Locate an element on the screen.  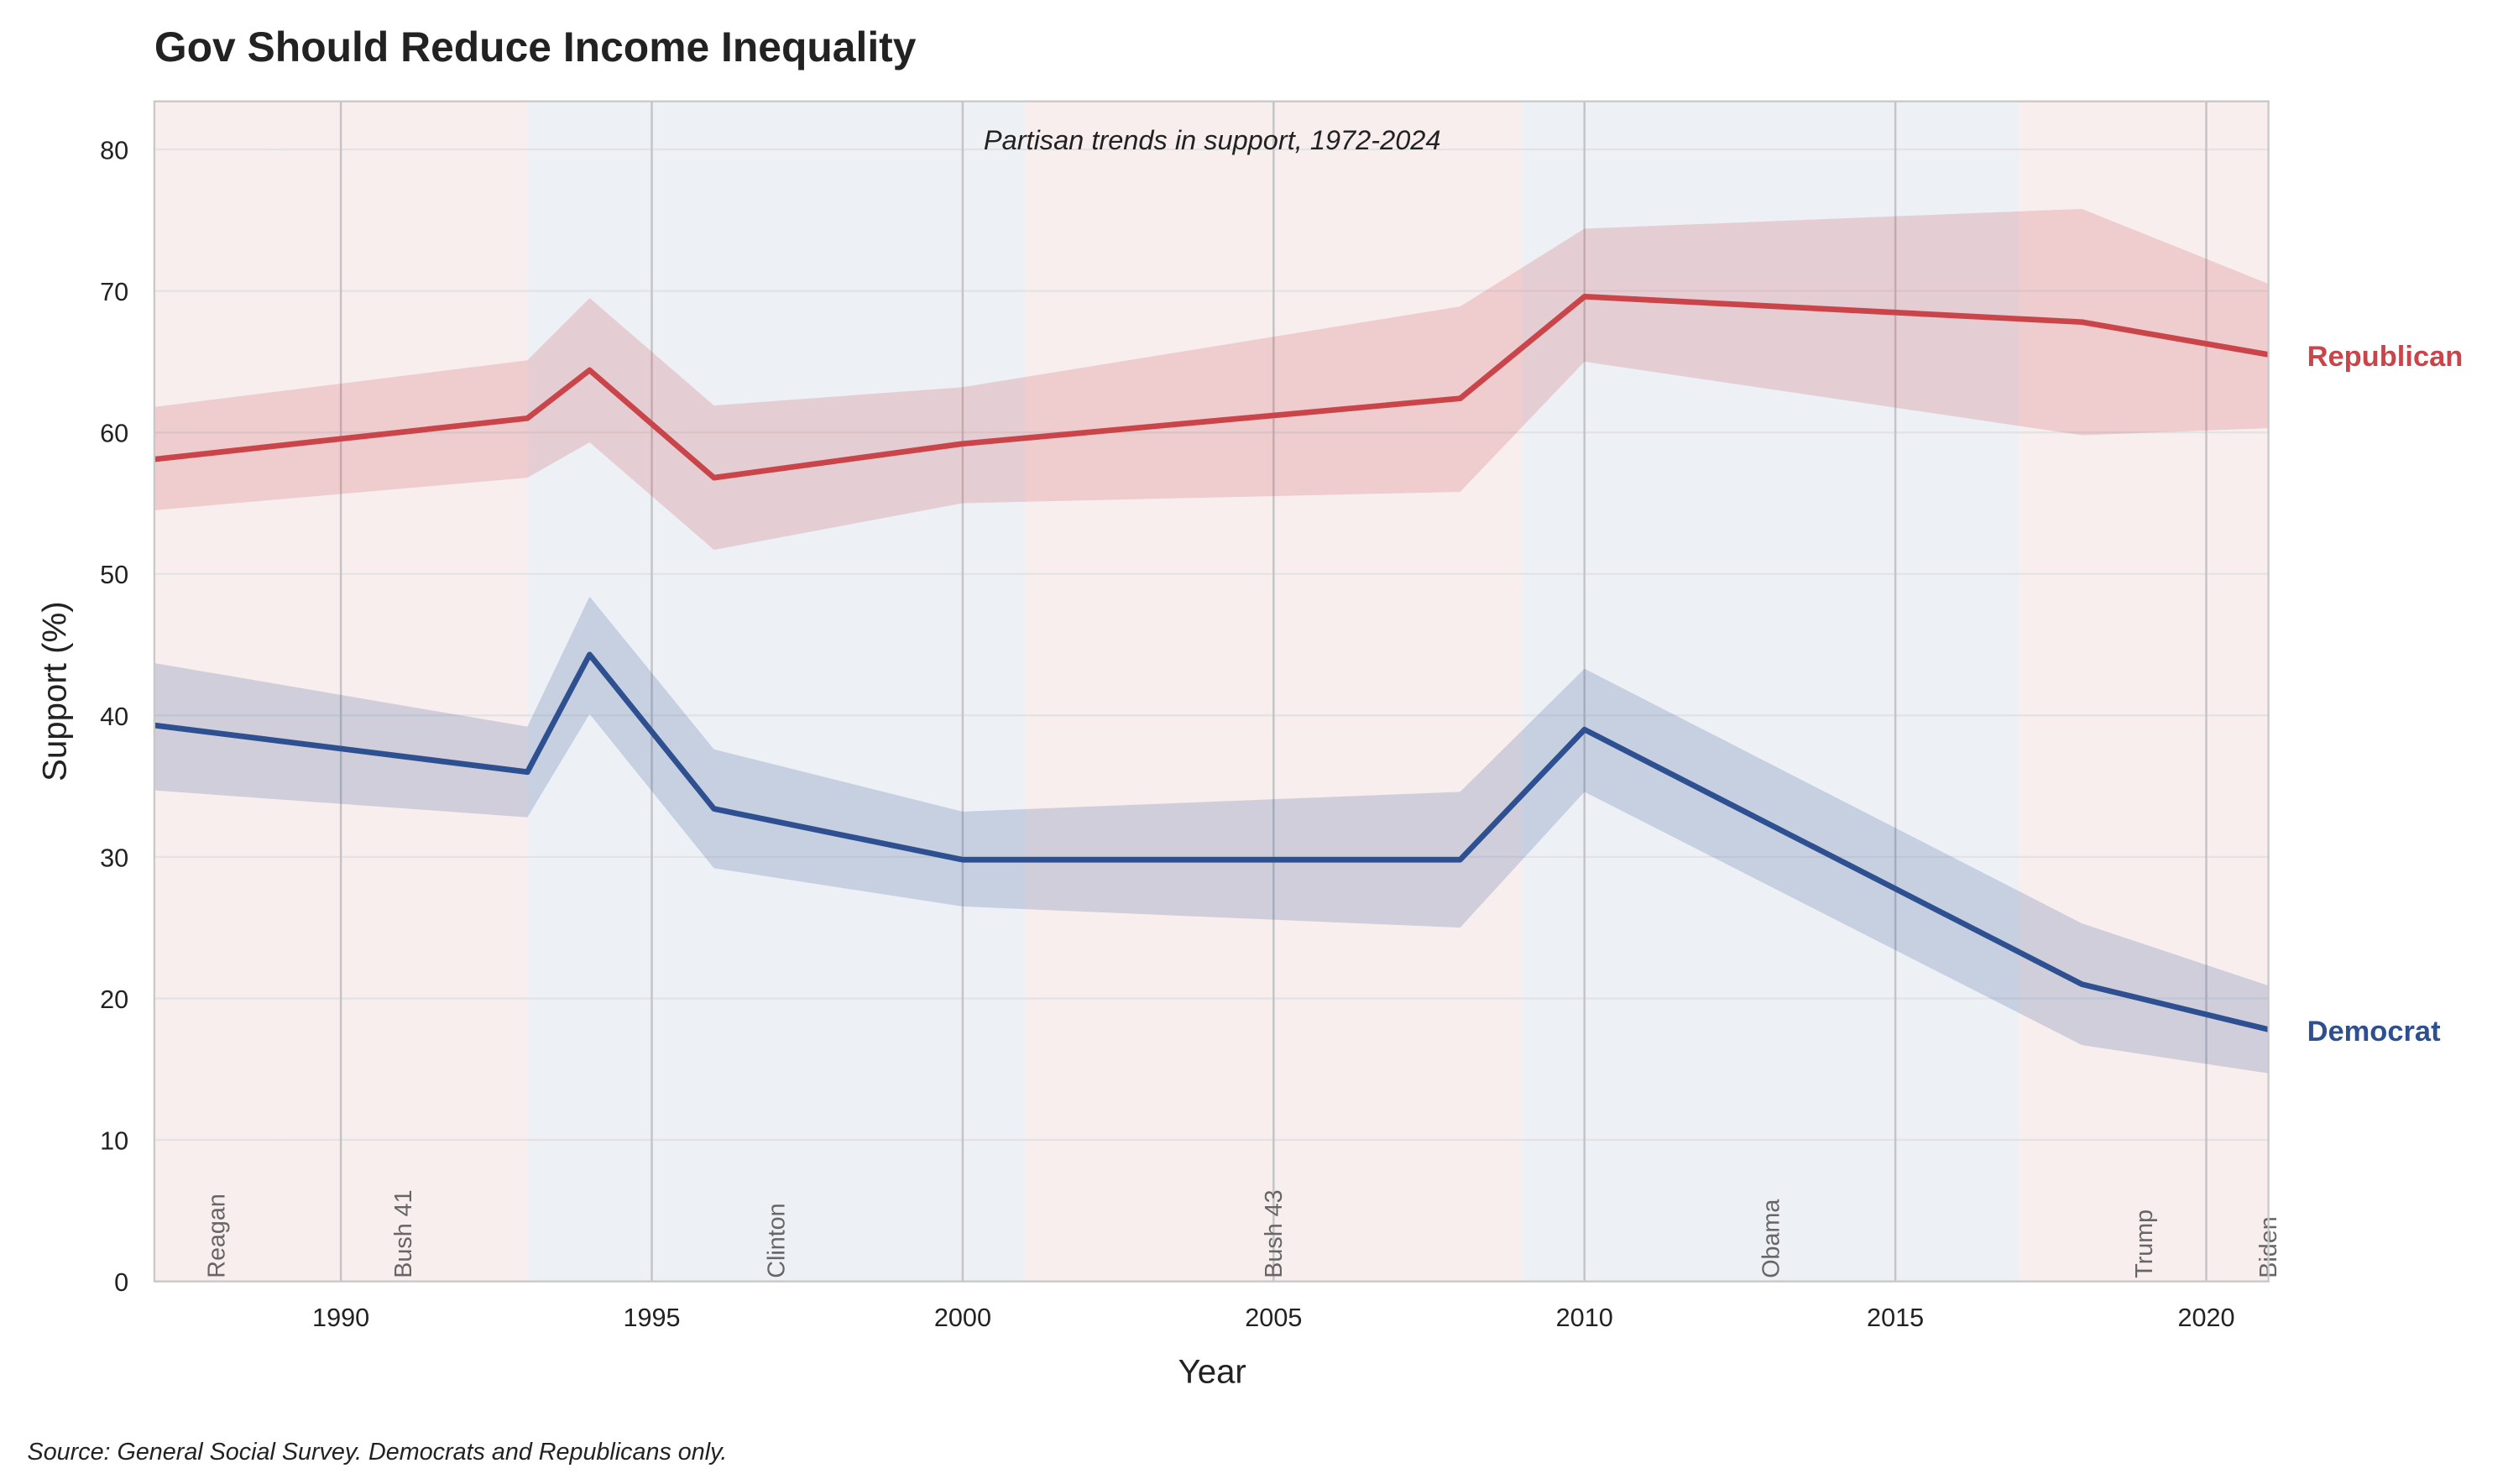
y-axis-label: Support (%) is located at coordinates (55, 691).